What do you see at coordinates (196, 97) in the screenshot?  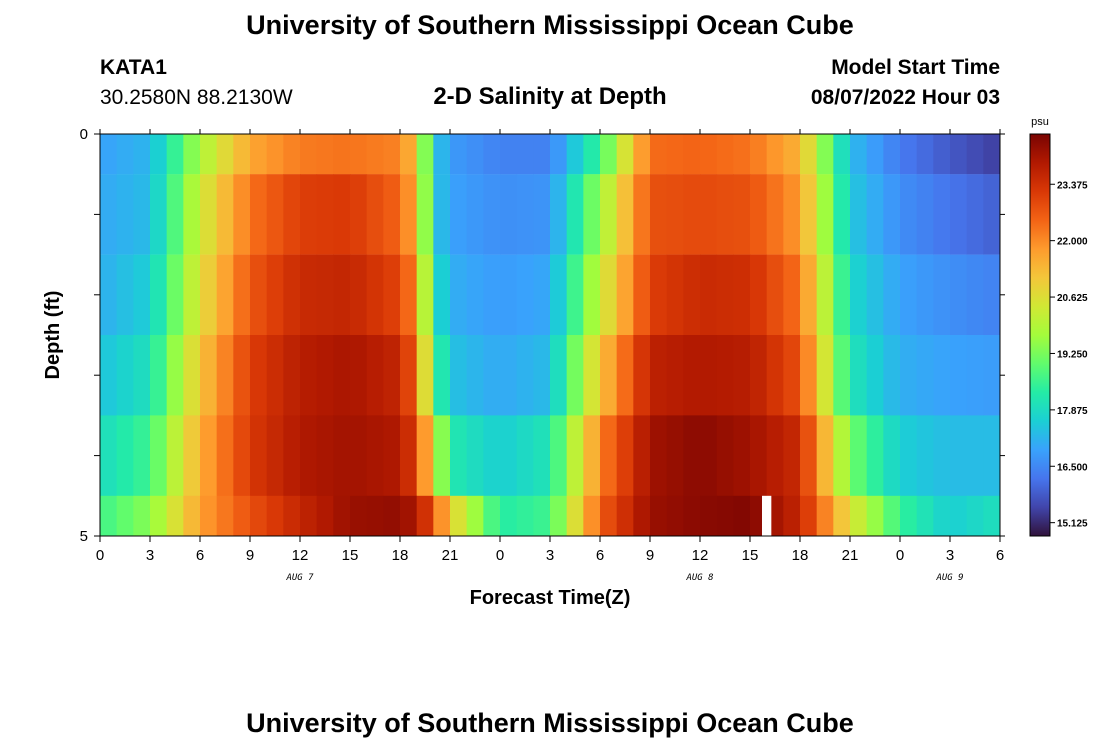 I see `station-coordinates: 30.2580N 88.2130W` at bounding box center [196, 97].